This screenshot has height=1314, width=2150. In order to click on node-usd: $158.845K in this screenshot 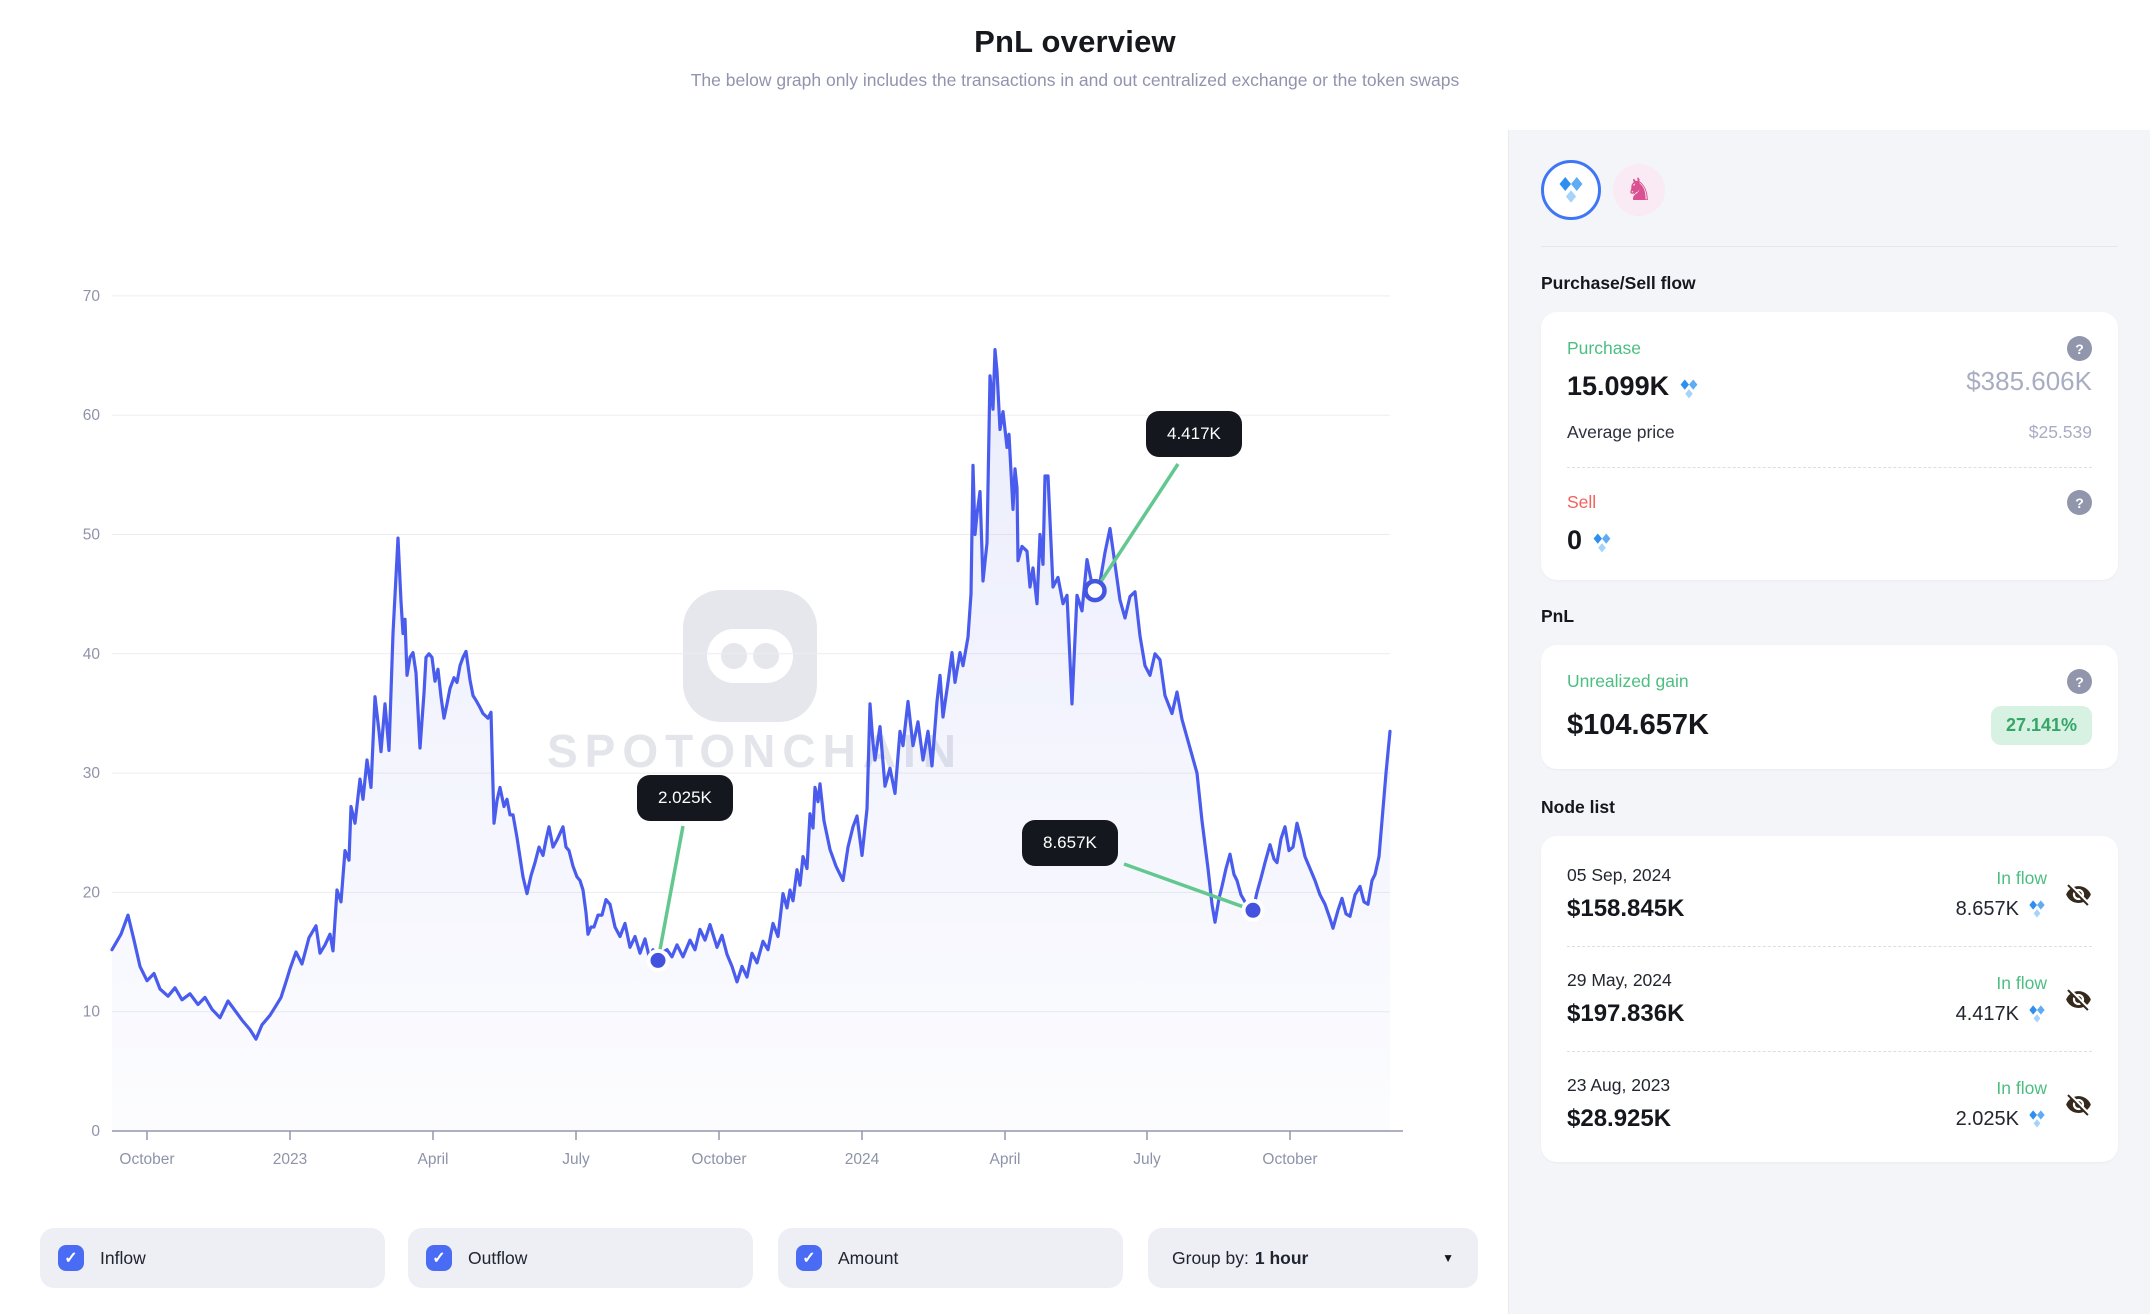, I will do `click(1626, 908)`.